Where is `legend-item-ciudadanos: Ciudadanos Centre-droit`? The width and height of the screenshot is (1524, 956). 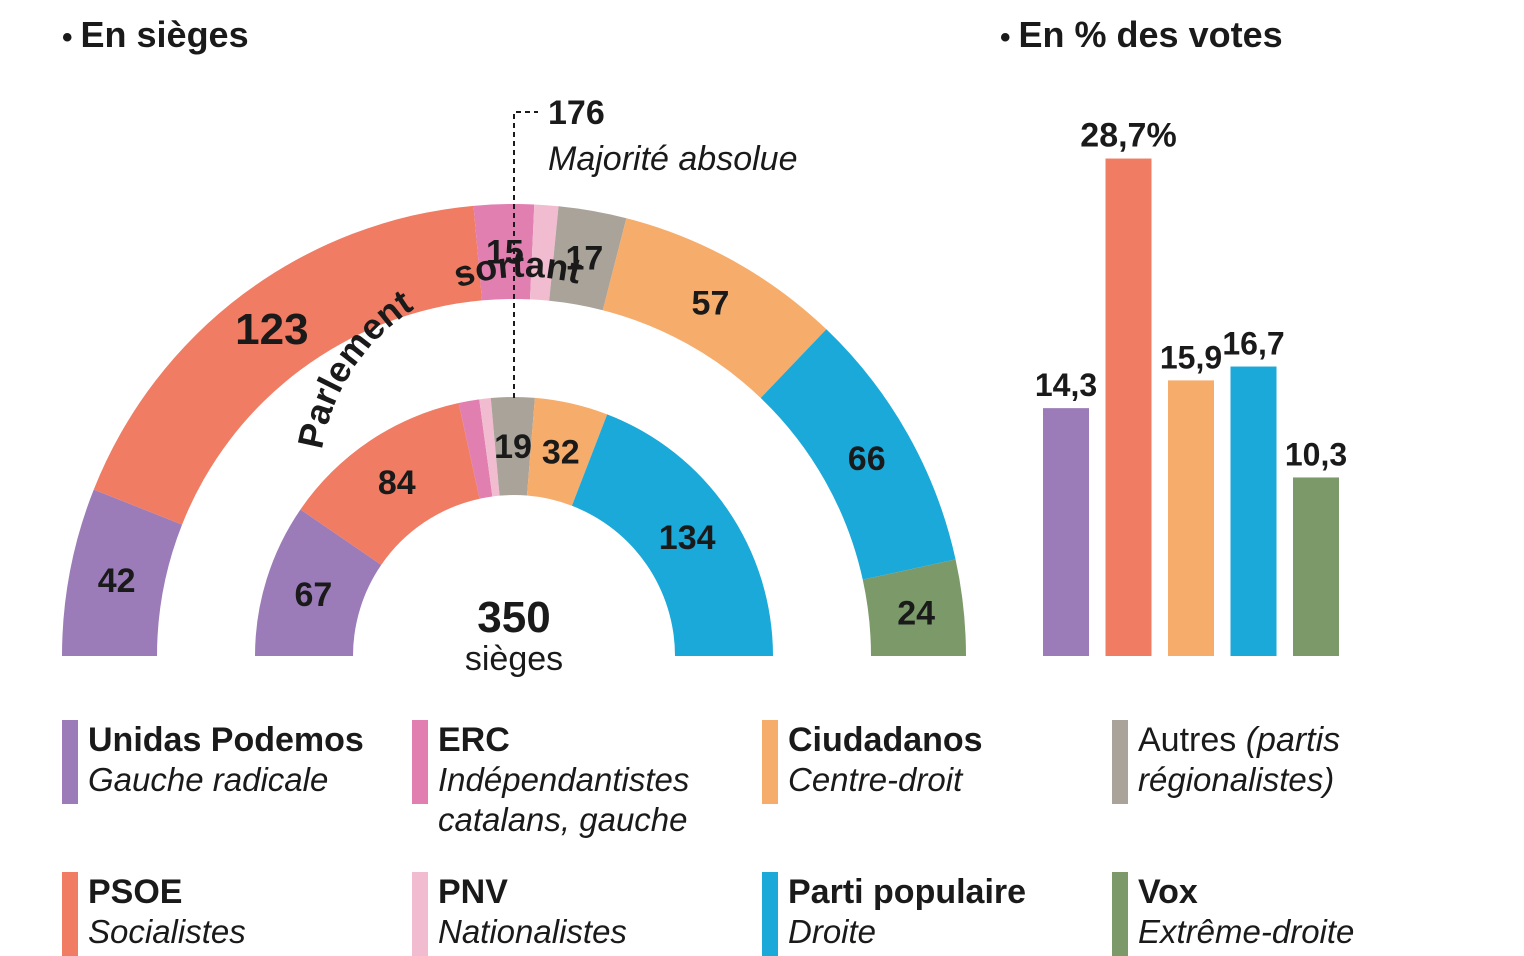 legend-item-ciudadanos: Ciudadanos Centre-droit is located at coordinates (872, 762).